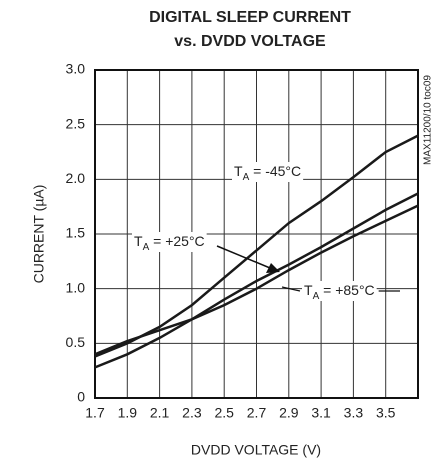 The image size is (436, 463). I want to click on y-tick-label: 0, so click(81, 397).